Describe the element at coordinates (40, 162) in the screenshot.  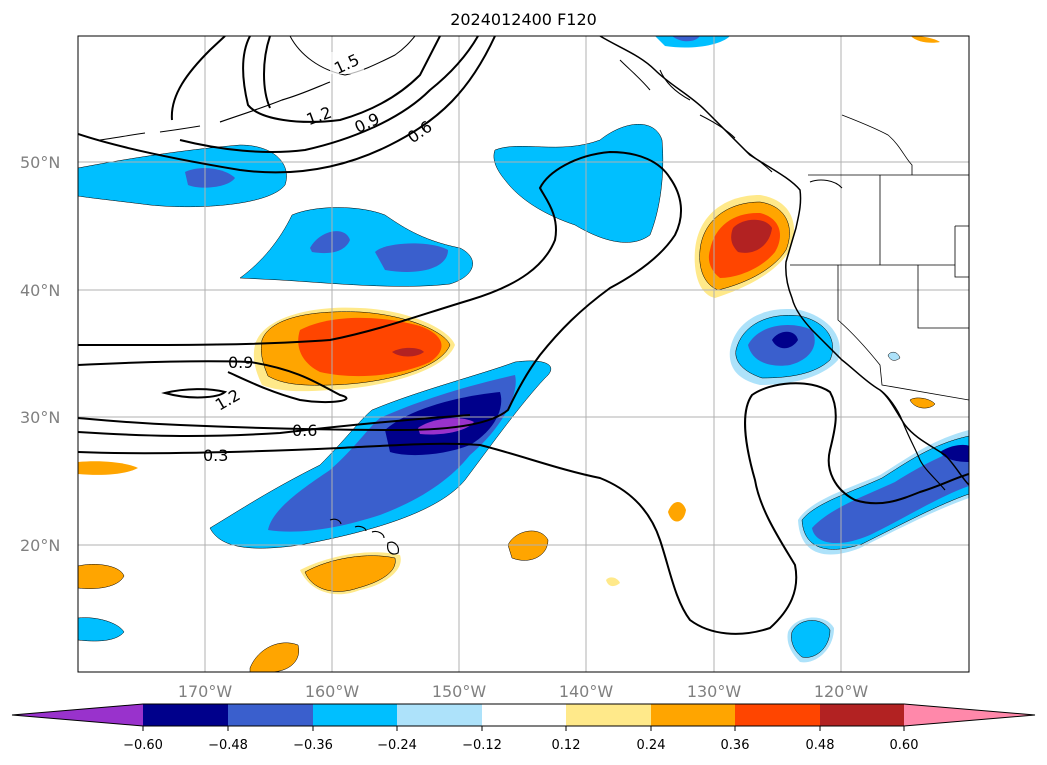
I see `lat-label-50n: 50°N` at that location.